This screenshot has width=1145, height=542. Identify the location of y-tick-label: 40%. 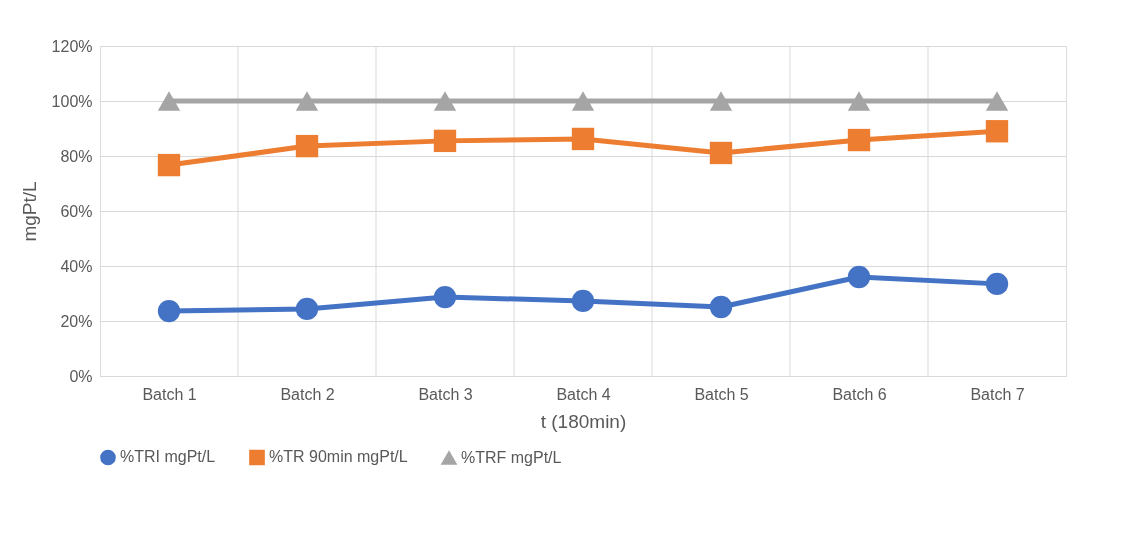
(76, 266).